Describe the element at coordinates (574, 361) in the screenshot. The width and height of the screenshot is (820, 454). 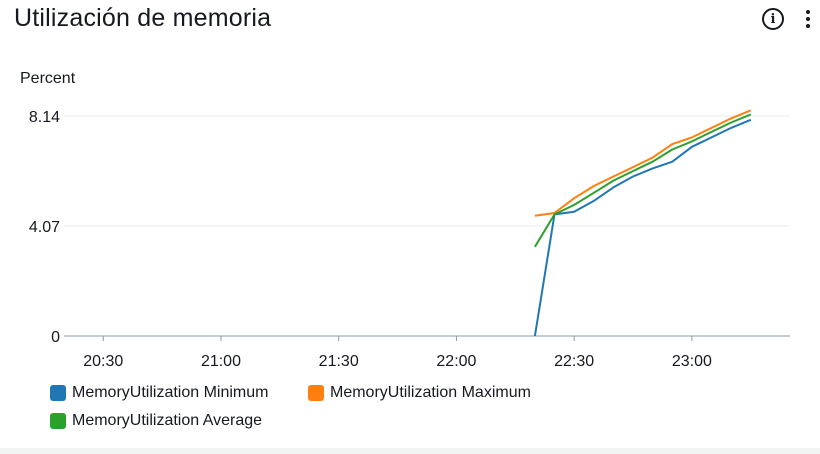
I see `x-tick-label: 22:30` at that location.